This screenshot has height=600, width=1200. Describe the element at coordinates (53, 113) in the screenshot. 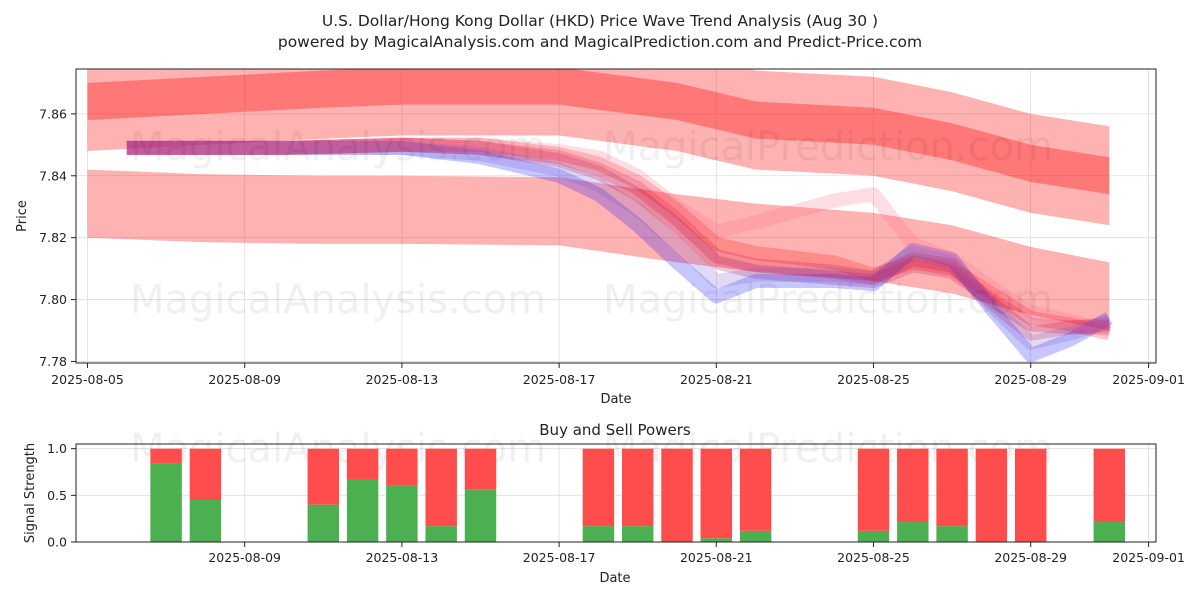

I see `price-y-tick-label: 7.86` at that location.